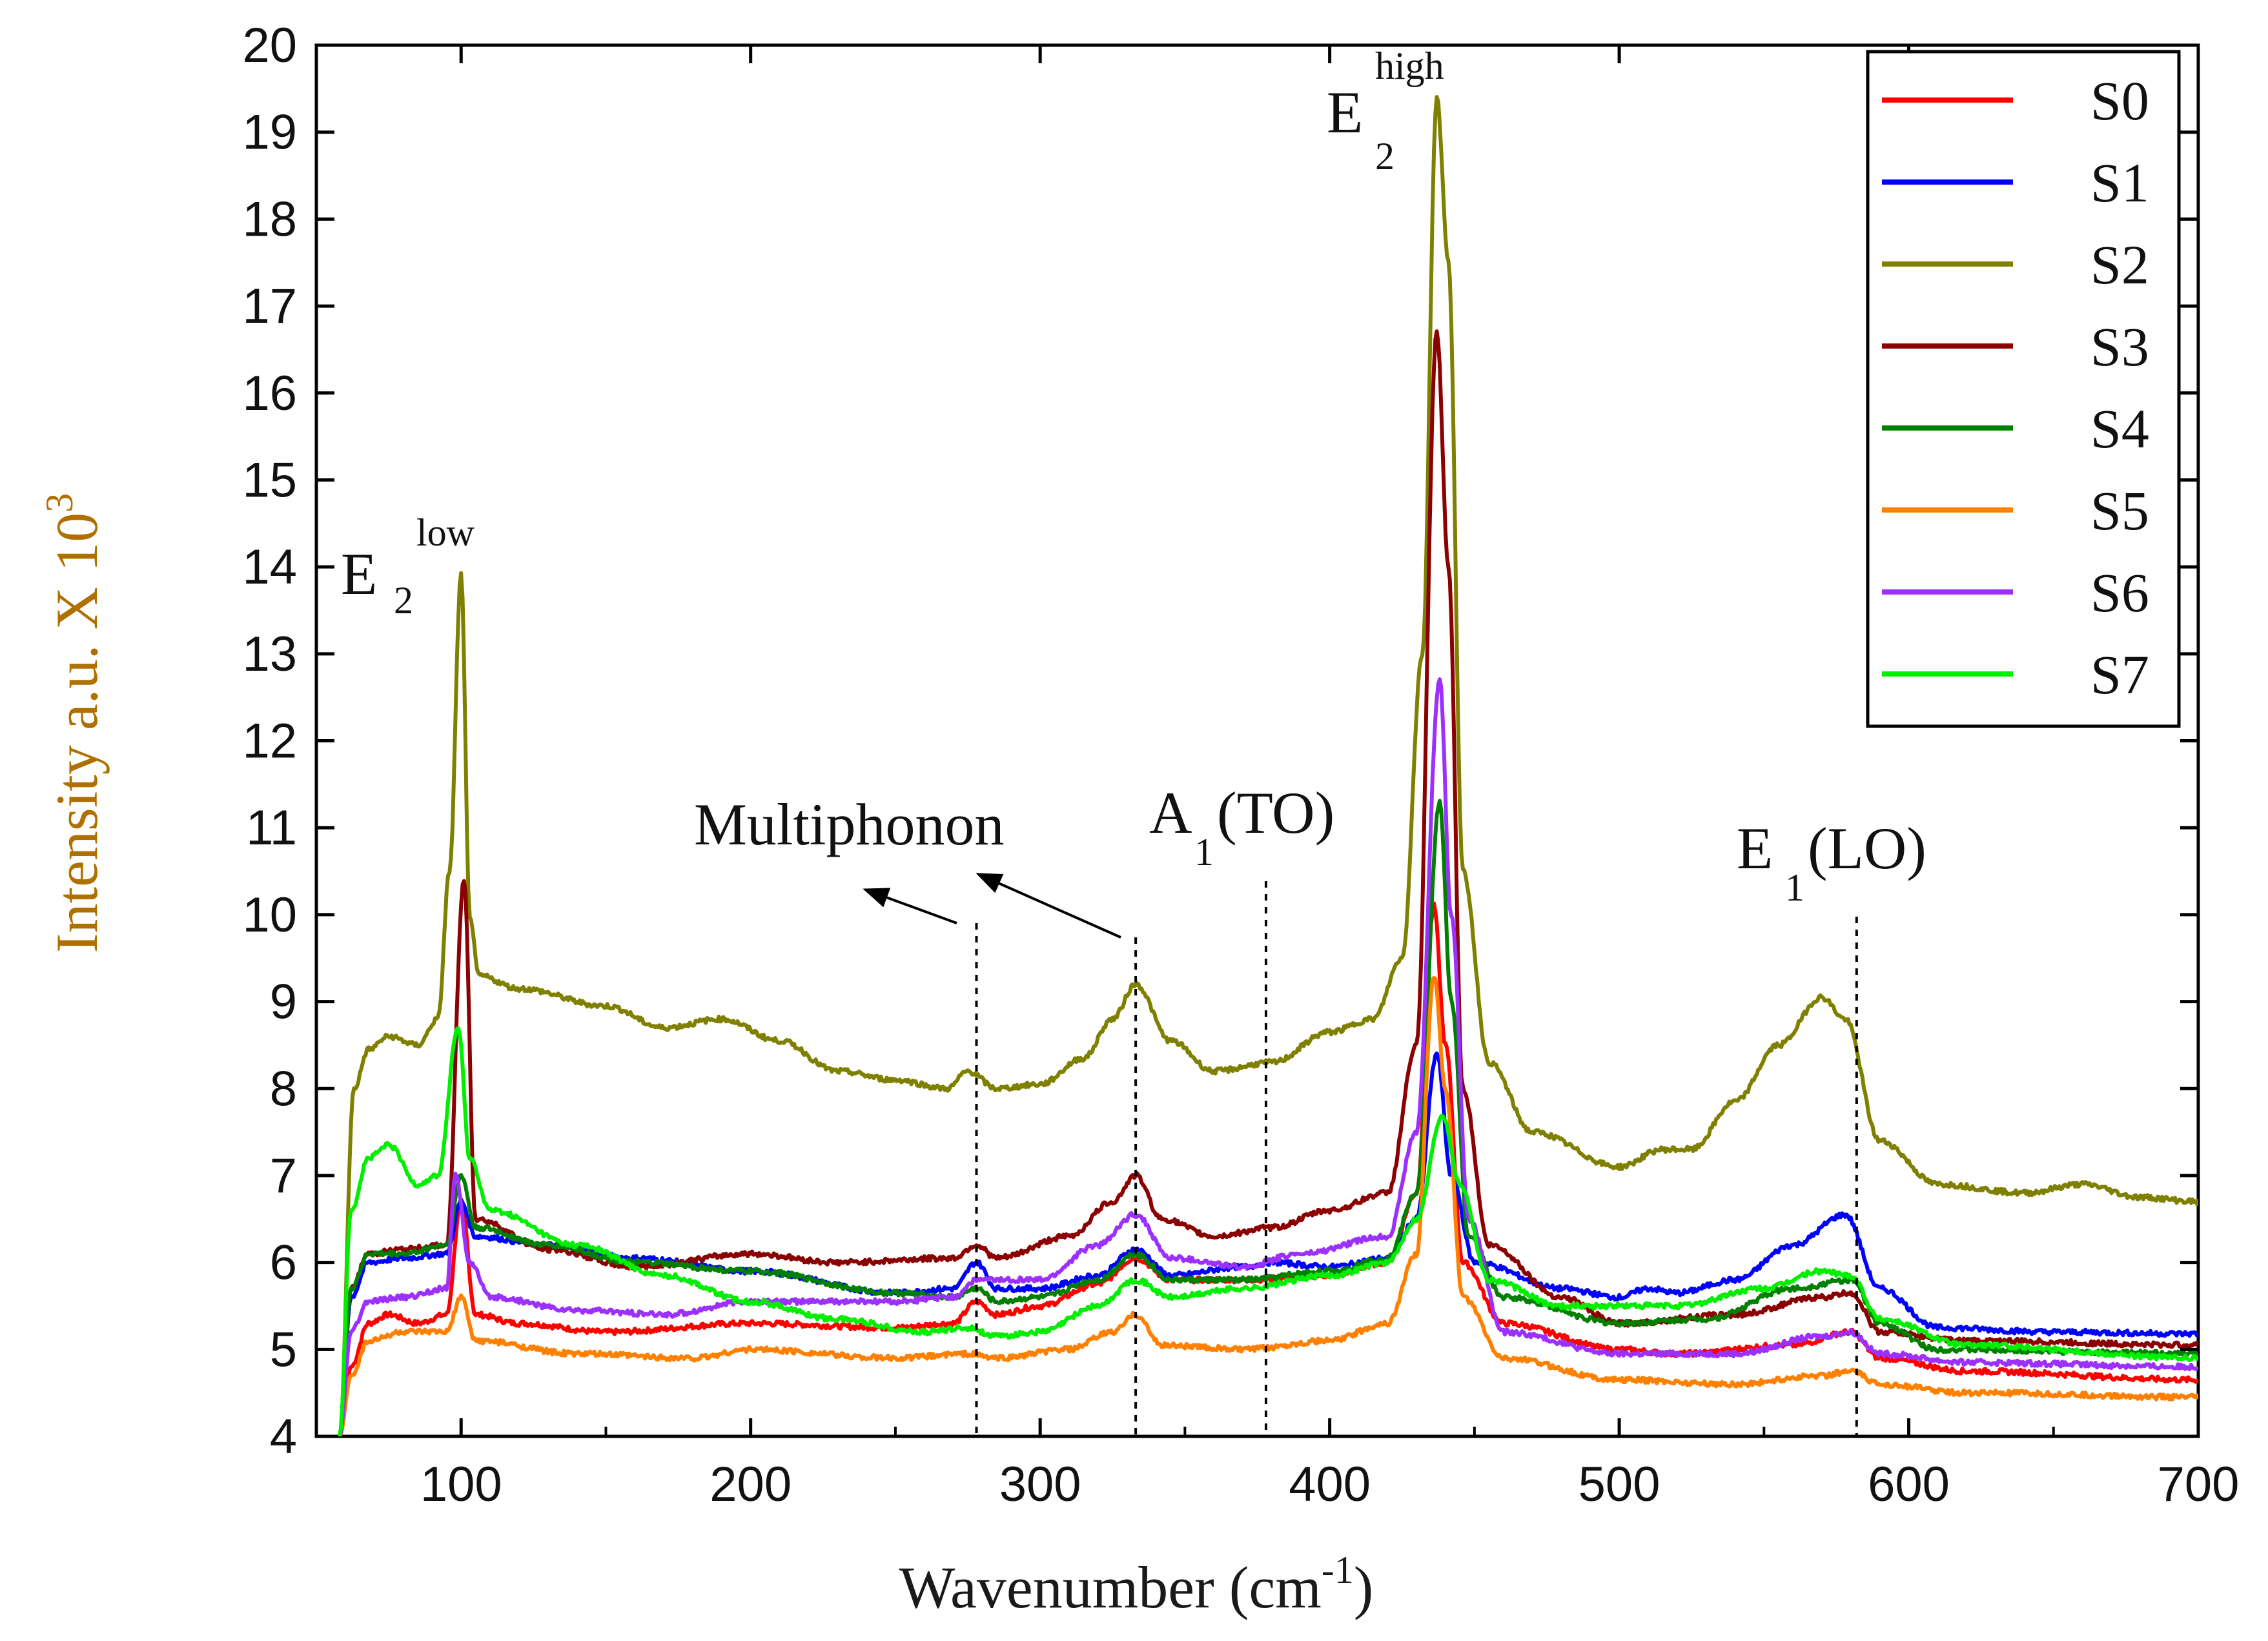  What do you see at coordinates (2119, 511) in the screenshot?
I see `legend-label-s5: S5` at bounding box center [2119, 511].